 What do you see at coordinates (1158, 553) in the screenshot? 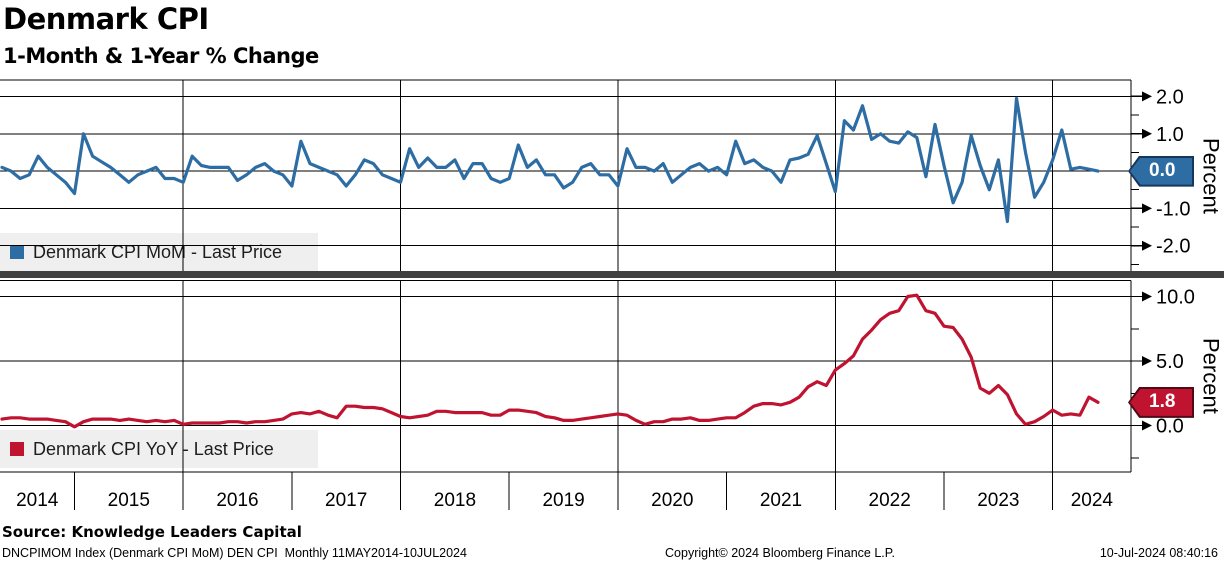
I see `chart-timestamp: 10-Jul-2024 08:40:16` at bounding box center [1158, 553].